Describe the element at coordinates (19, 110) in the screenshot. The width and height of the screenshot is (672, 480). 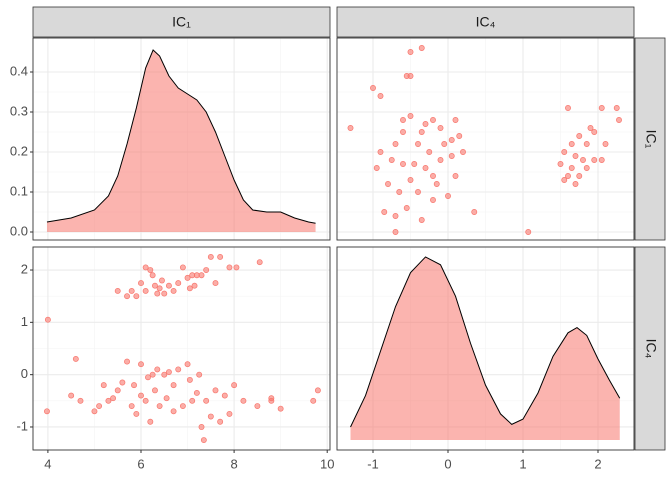
I see `y-tick-label: 0.3` at that location.